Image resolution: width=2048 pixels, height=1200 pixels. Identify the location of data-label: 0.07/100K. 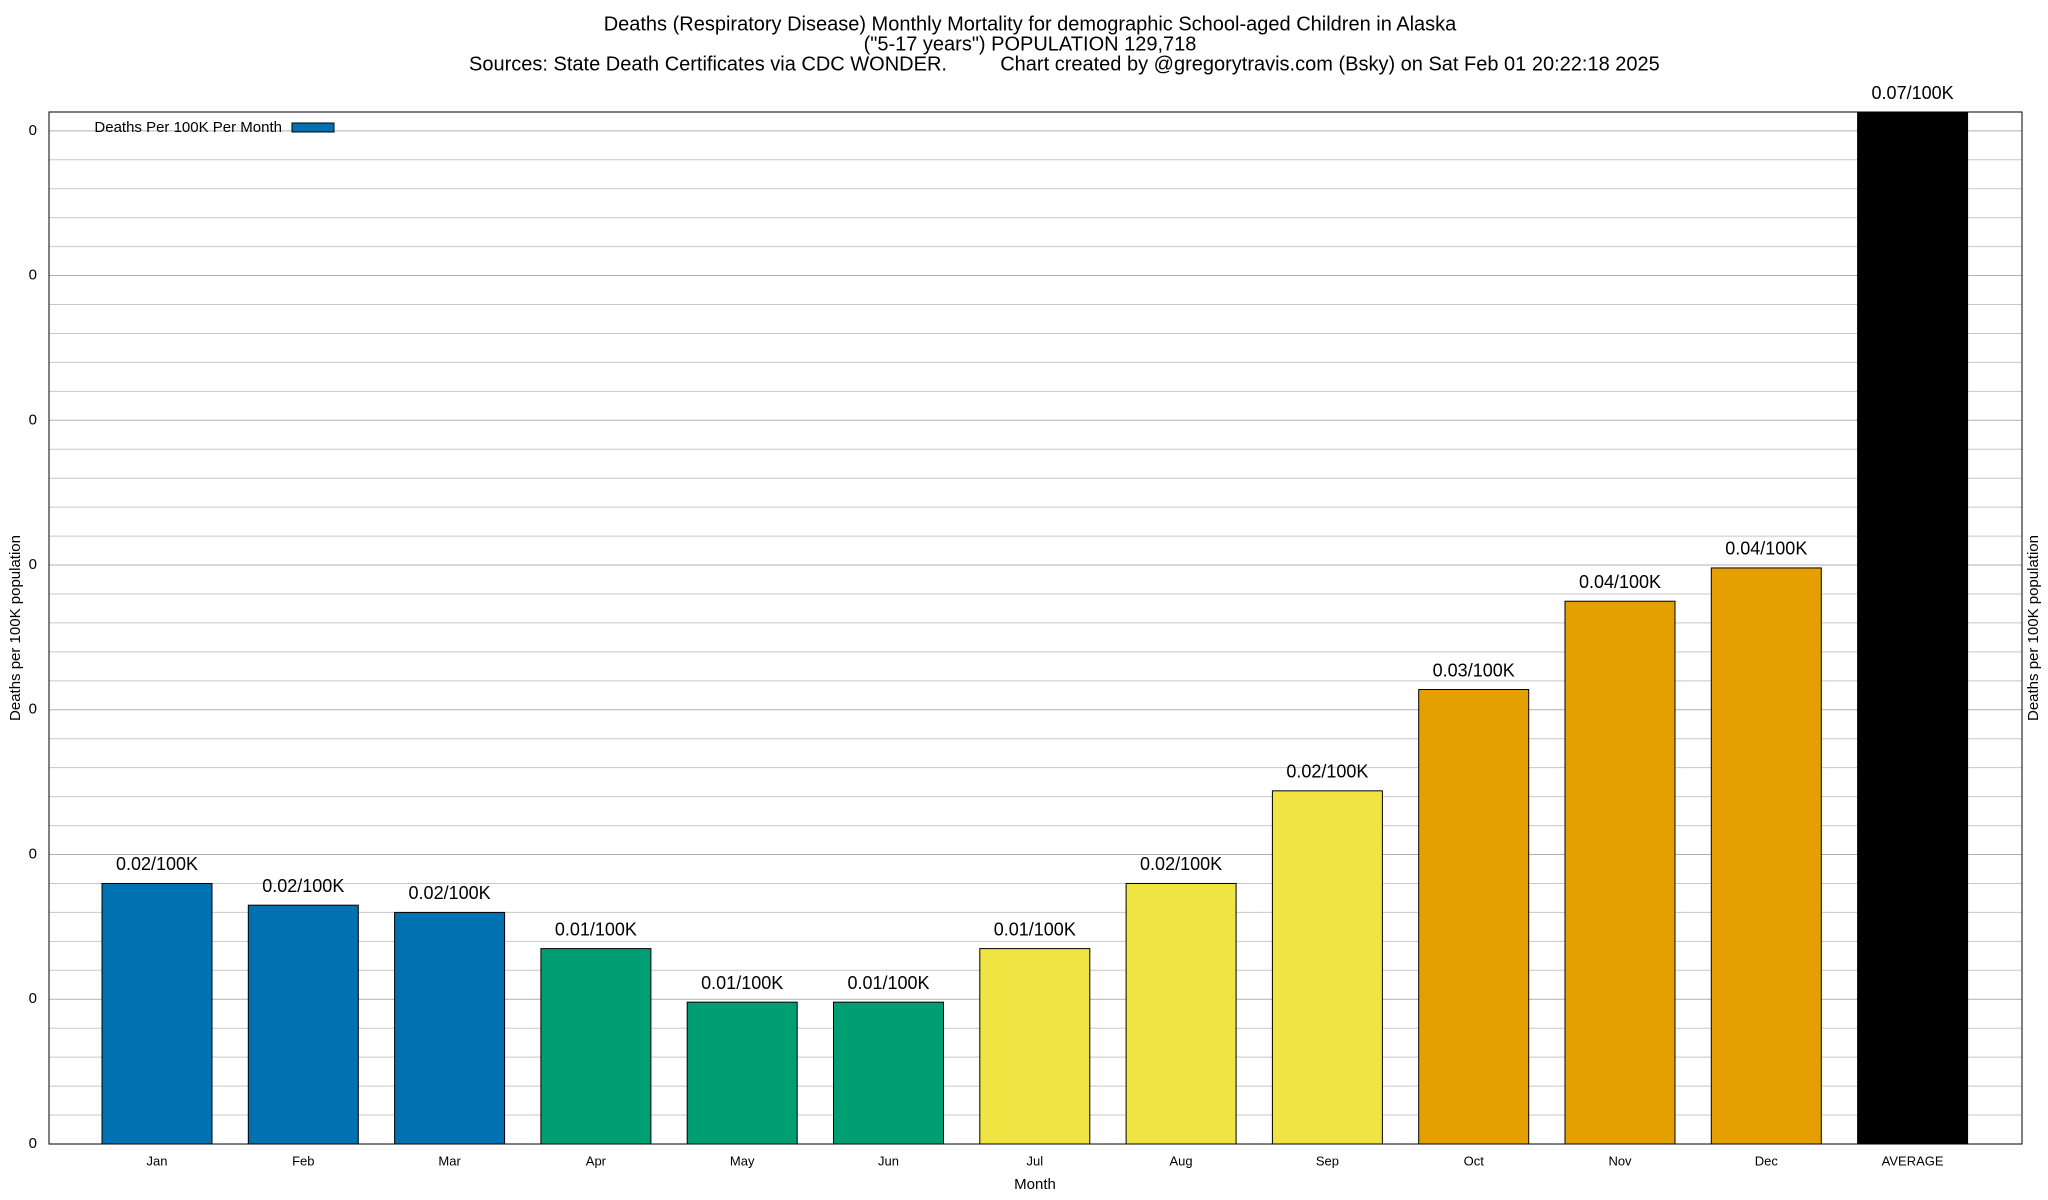
(1913, 93).